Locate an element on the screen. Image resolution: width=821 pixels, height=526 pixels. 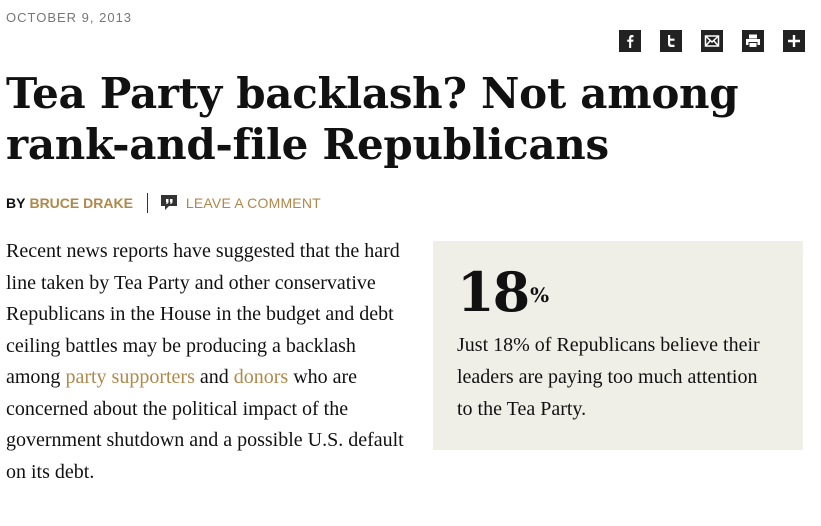
byline-divider is located at coordinates (147, 203).